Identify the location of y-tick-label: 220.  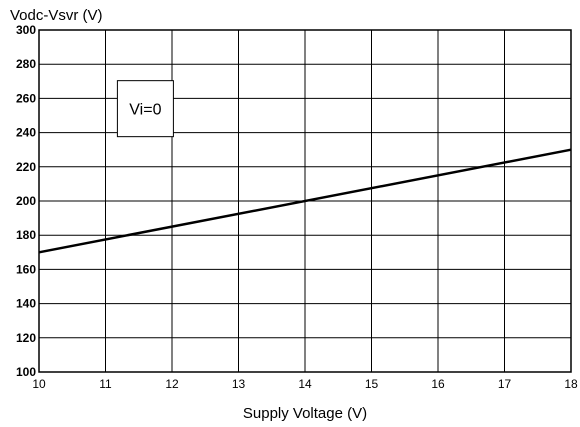
(26, 167).